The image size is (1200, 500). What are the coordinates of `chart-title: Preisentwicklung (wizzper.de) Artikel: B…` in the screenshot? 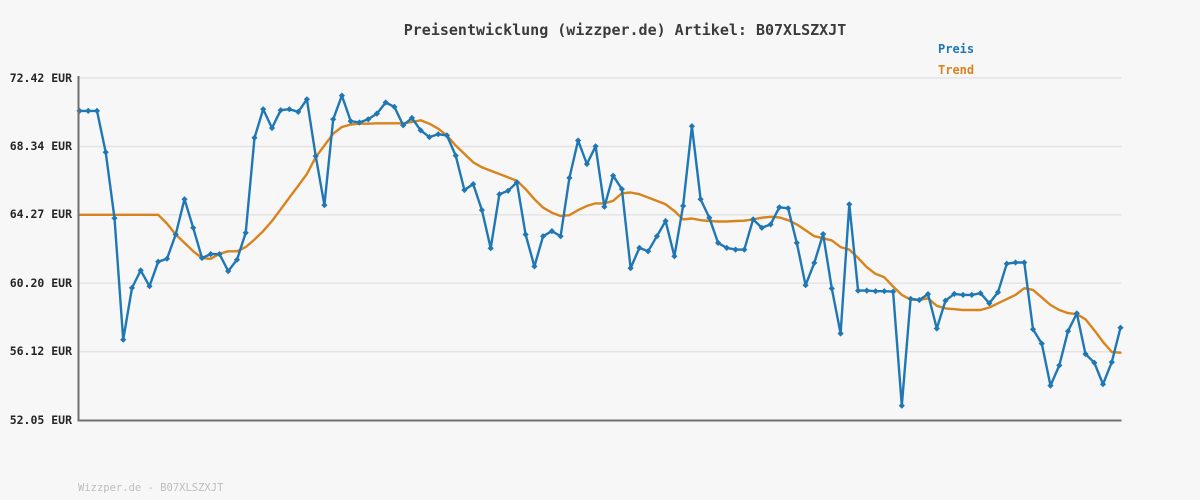 It's located at (625, 30).